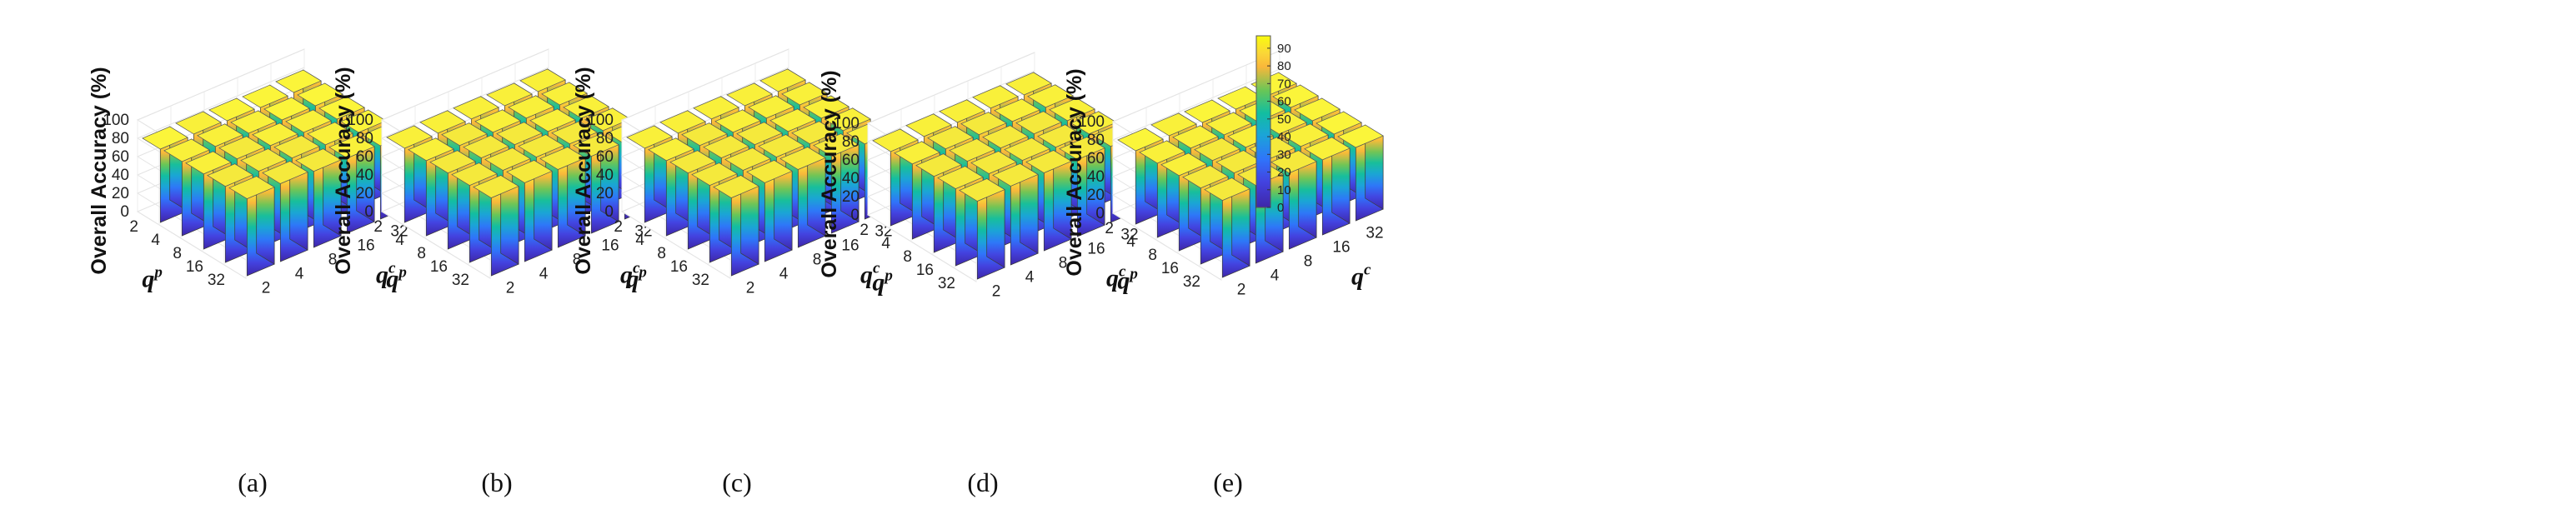  I want to click on colorbar-tick-label: 40, so click(1284, 137).